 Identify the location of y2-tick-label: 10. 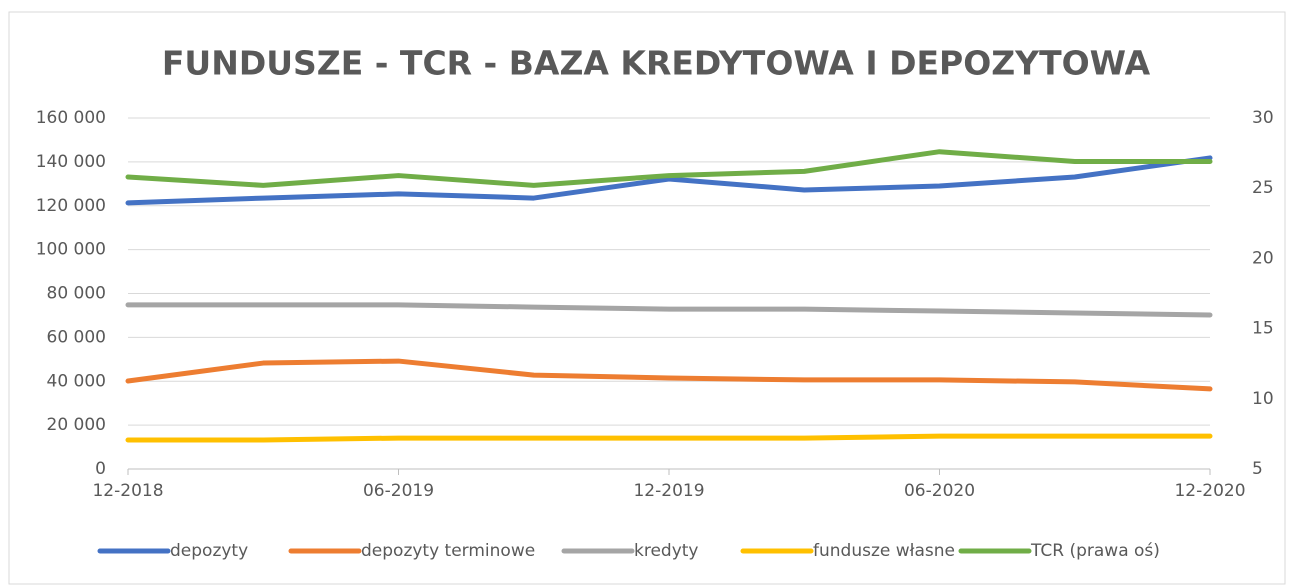
(1263, 399).